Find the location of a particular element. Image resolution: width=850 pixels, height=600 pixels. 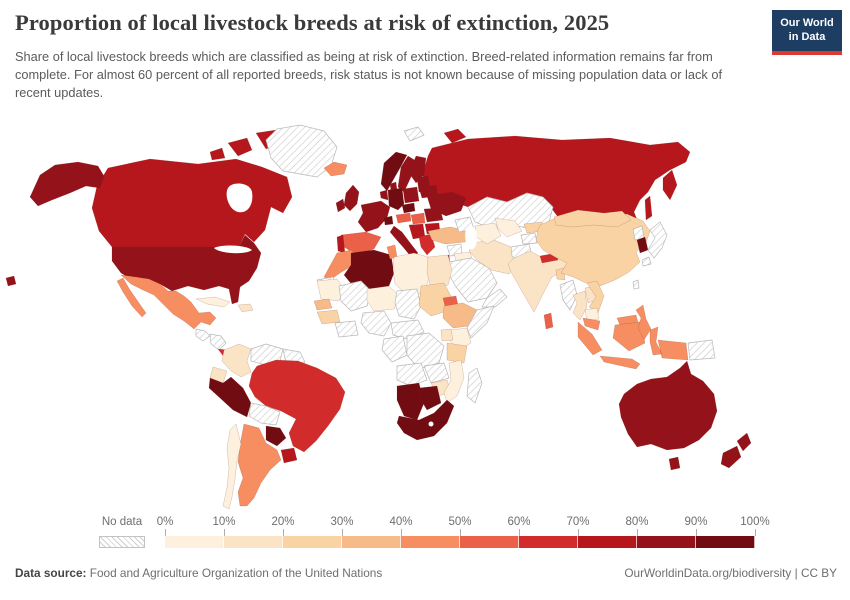

country-mozambique: Mozambique: 0-10% is located at coordinates (454, 381).